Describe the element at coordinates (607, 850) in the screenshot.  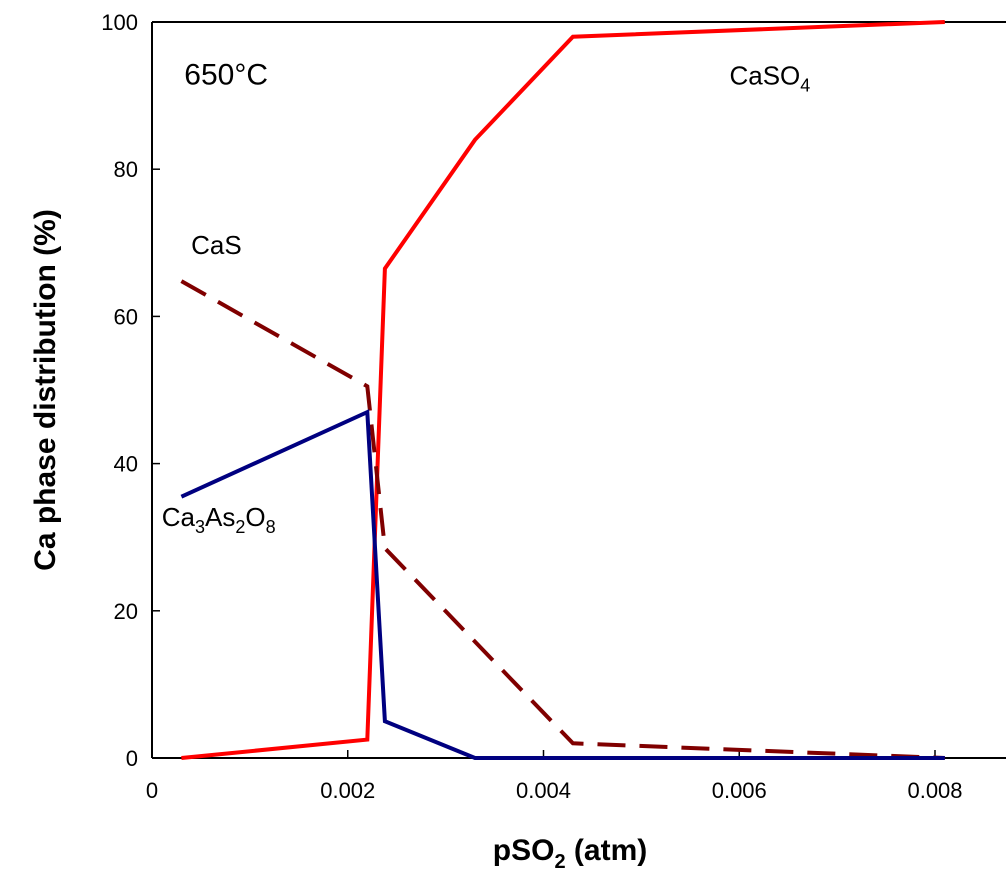
I see `x-axis-title-unit: (atm)` at that location.